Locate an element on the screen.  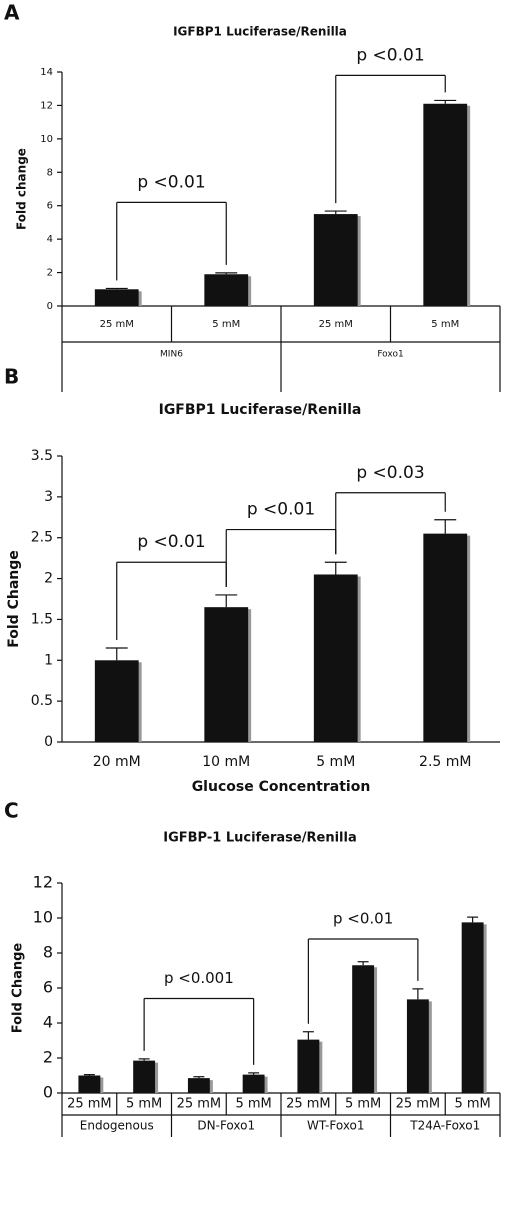
x-axis-label: Glucose Concentration is located at coordinates (281, 787).